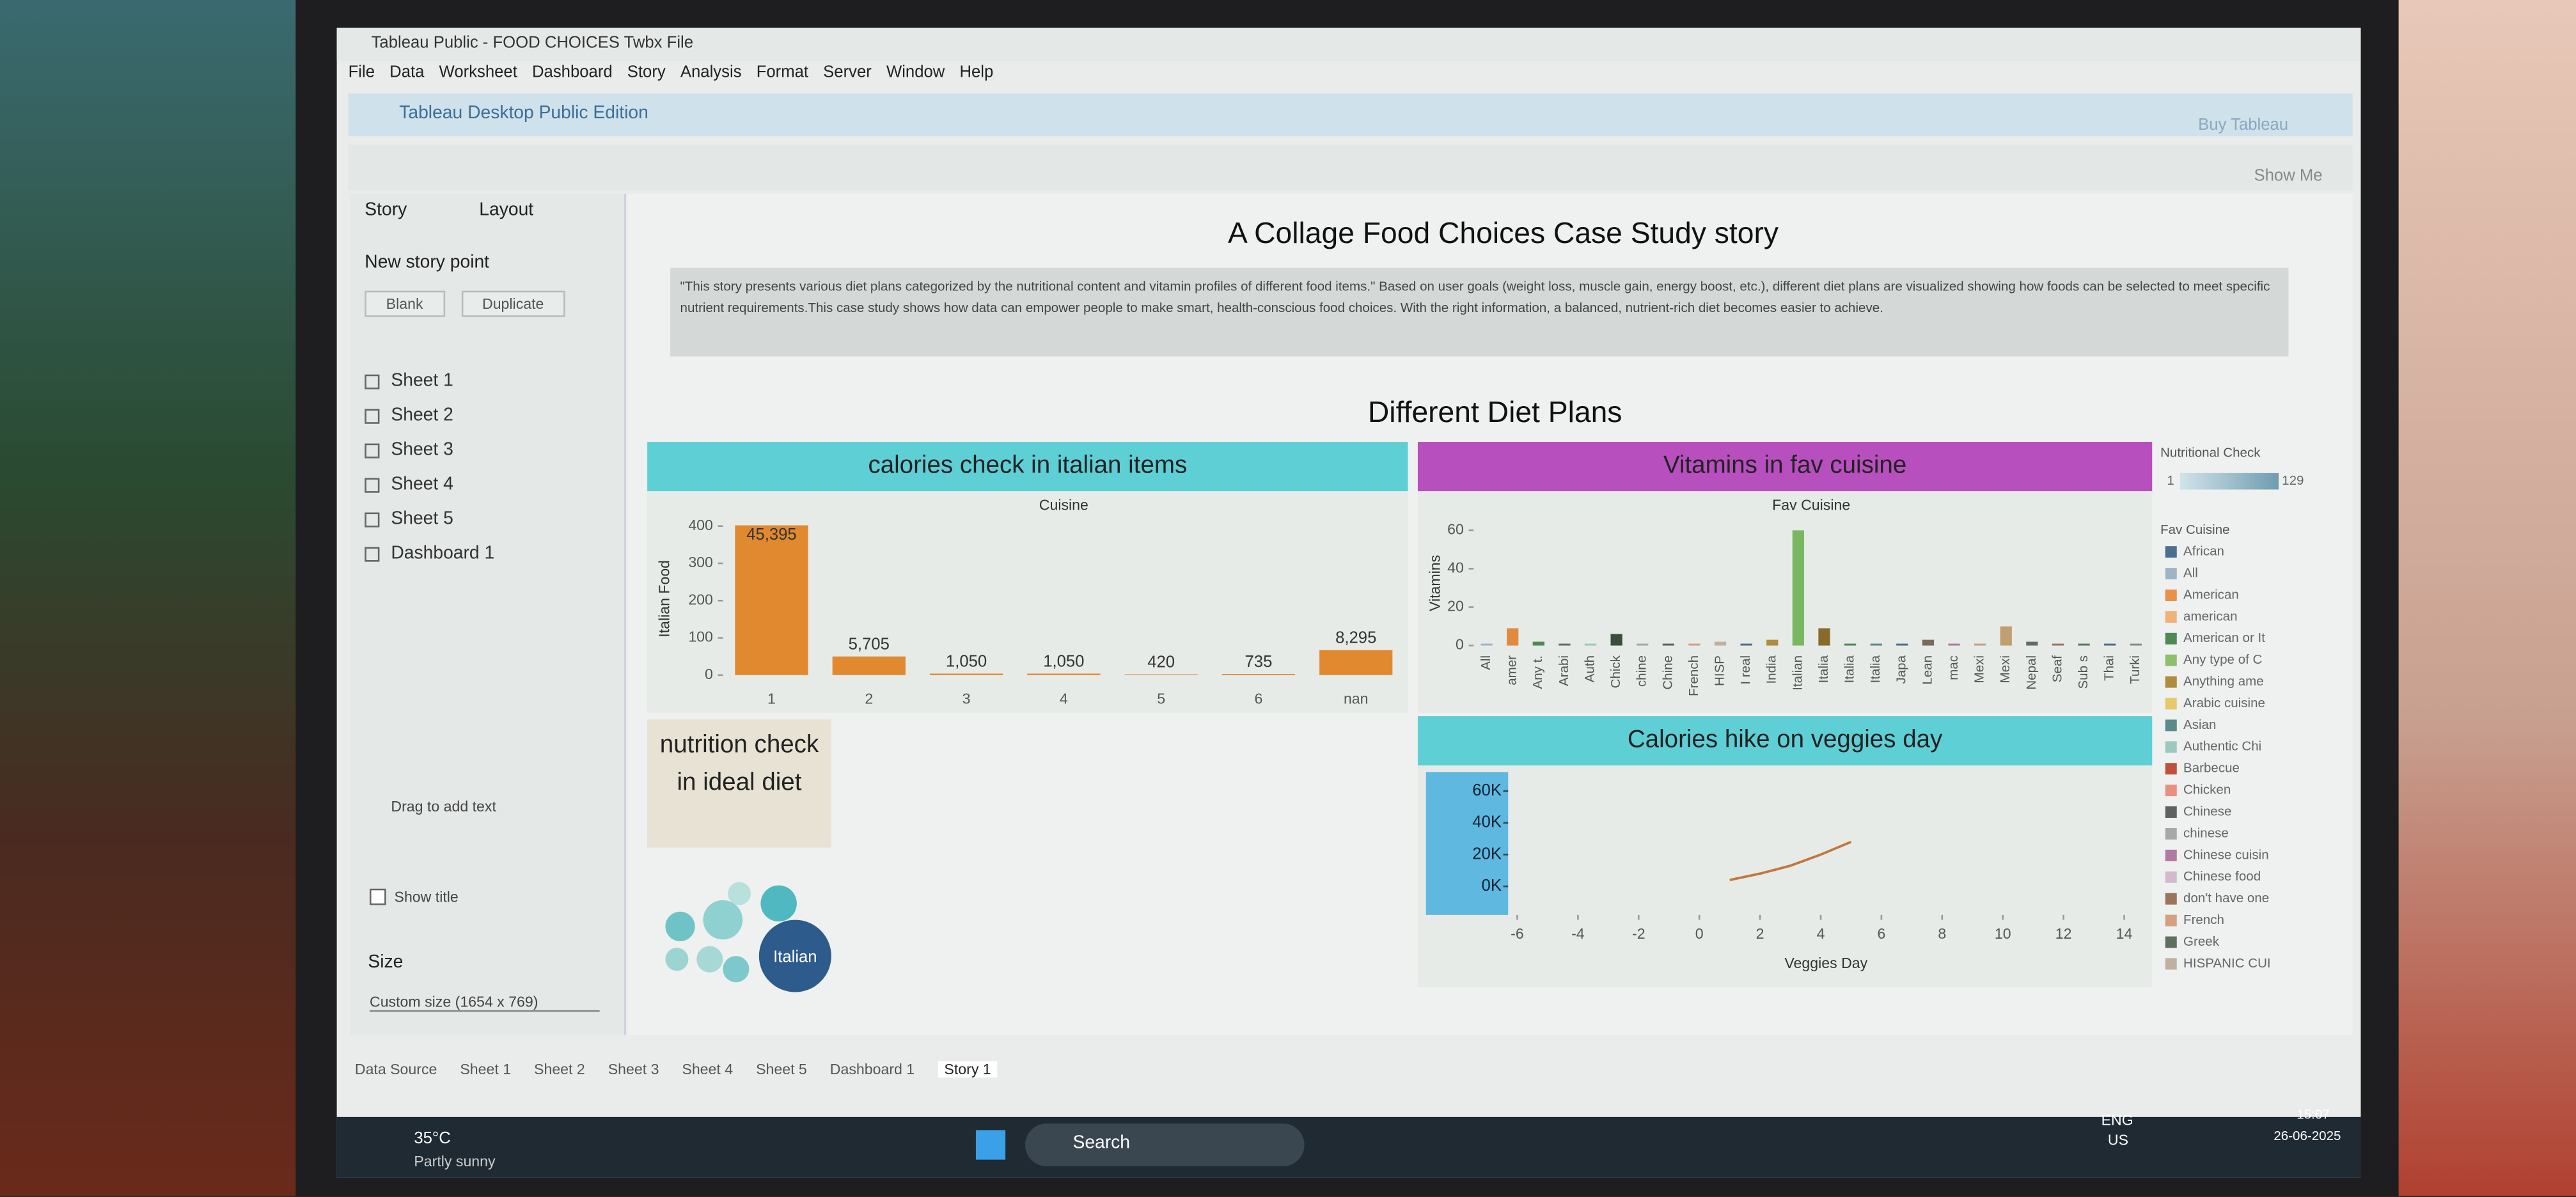 This screenshot has height=1197, width=2576. I want to click on size-label: Size, so click(386, 962).